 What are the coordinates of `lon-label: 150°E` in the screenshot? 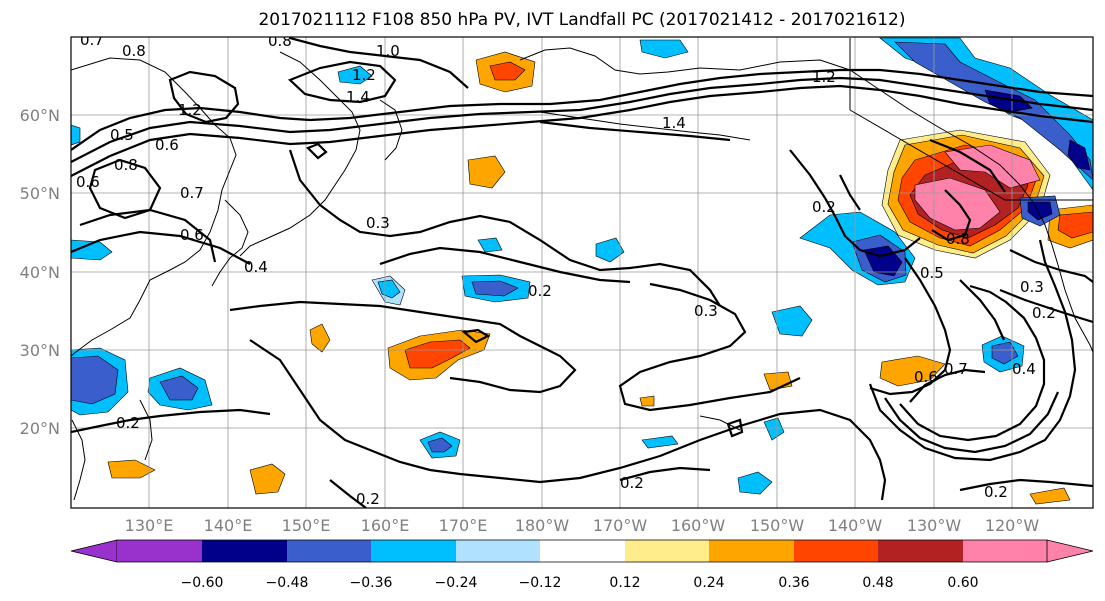 It's located at (306, 525).